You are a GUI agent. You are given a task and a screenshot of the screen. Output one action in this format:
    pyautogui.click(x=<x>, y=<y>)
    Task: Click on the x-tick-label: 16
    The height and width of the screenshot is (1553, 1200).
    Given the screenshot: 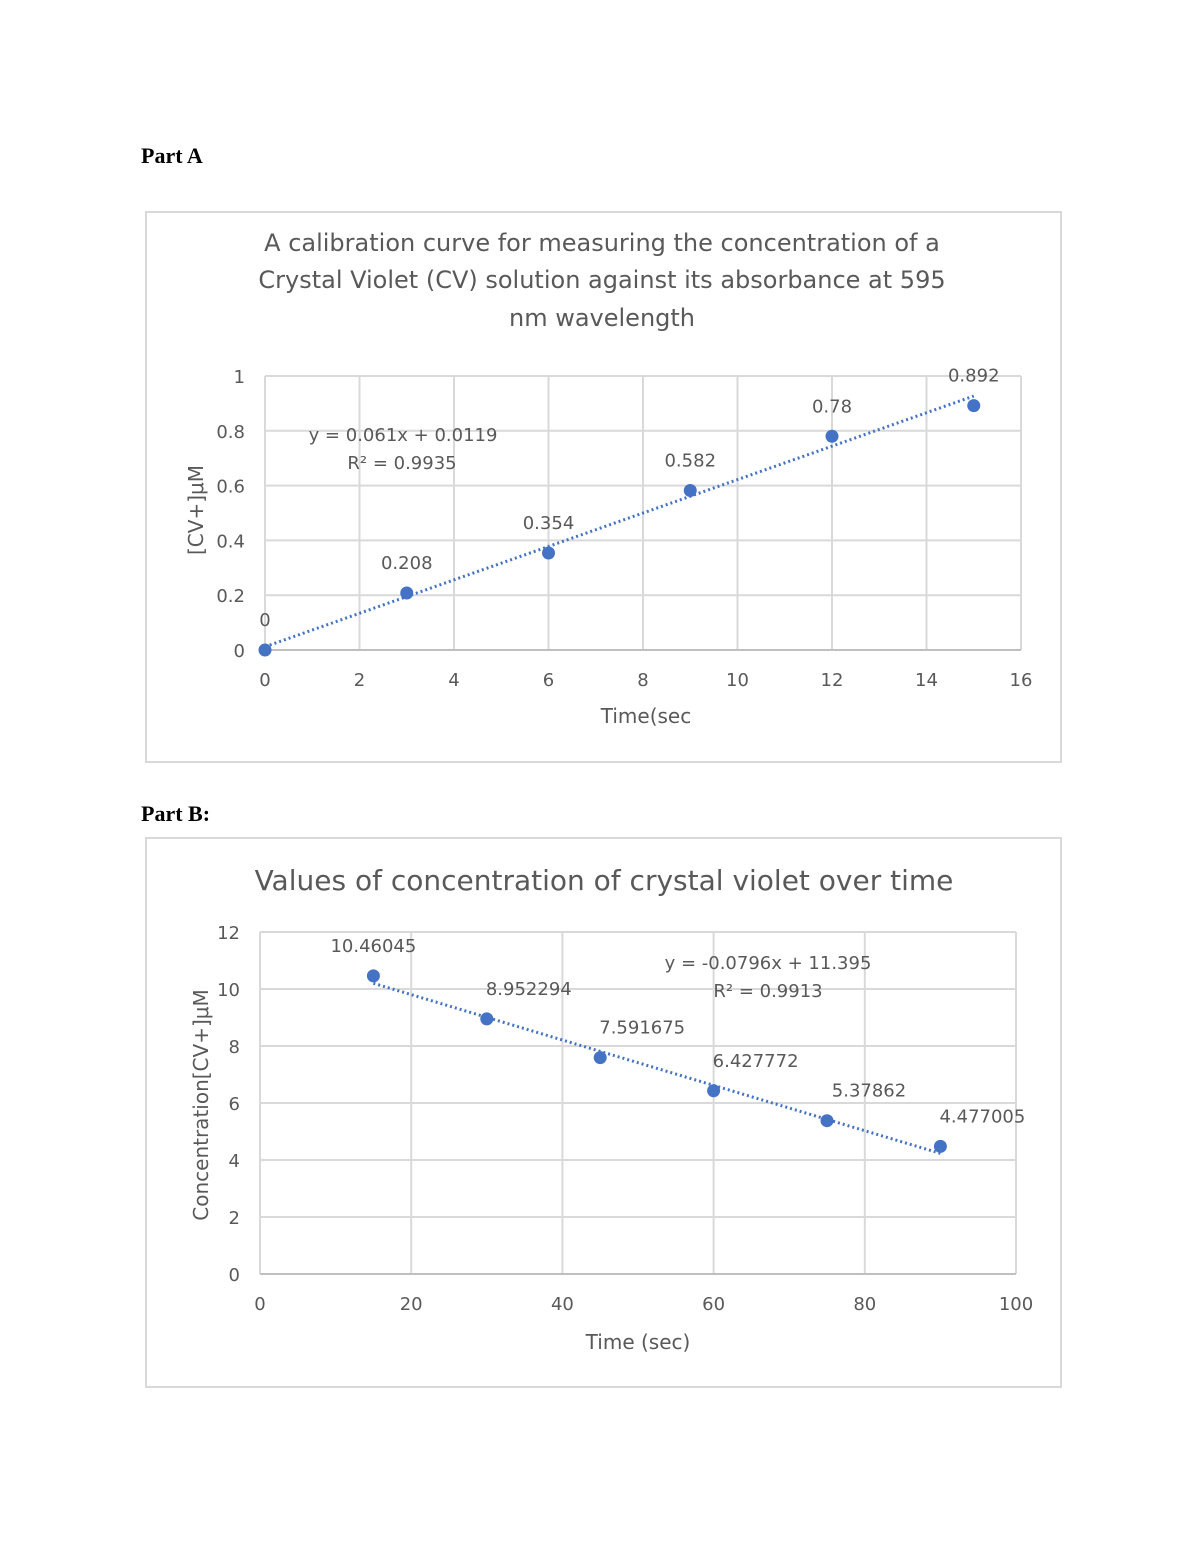 What is the action you would take?
    pyautogui.click(x=1021, y=680)
    